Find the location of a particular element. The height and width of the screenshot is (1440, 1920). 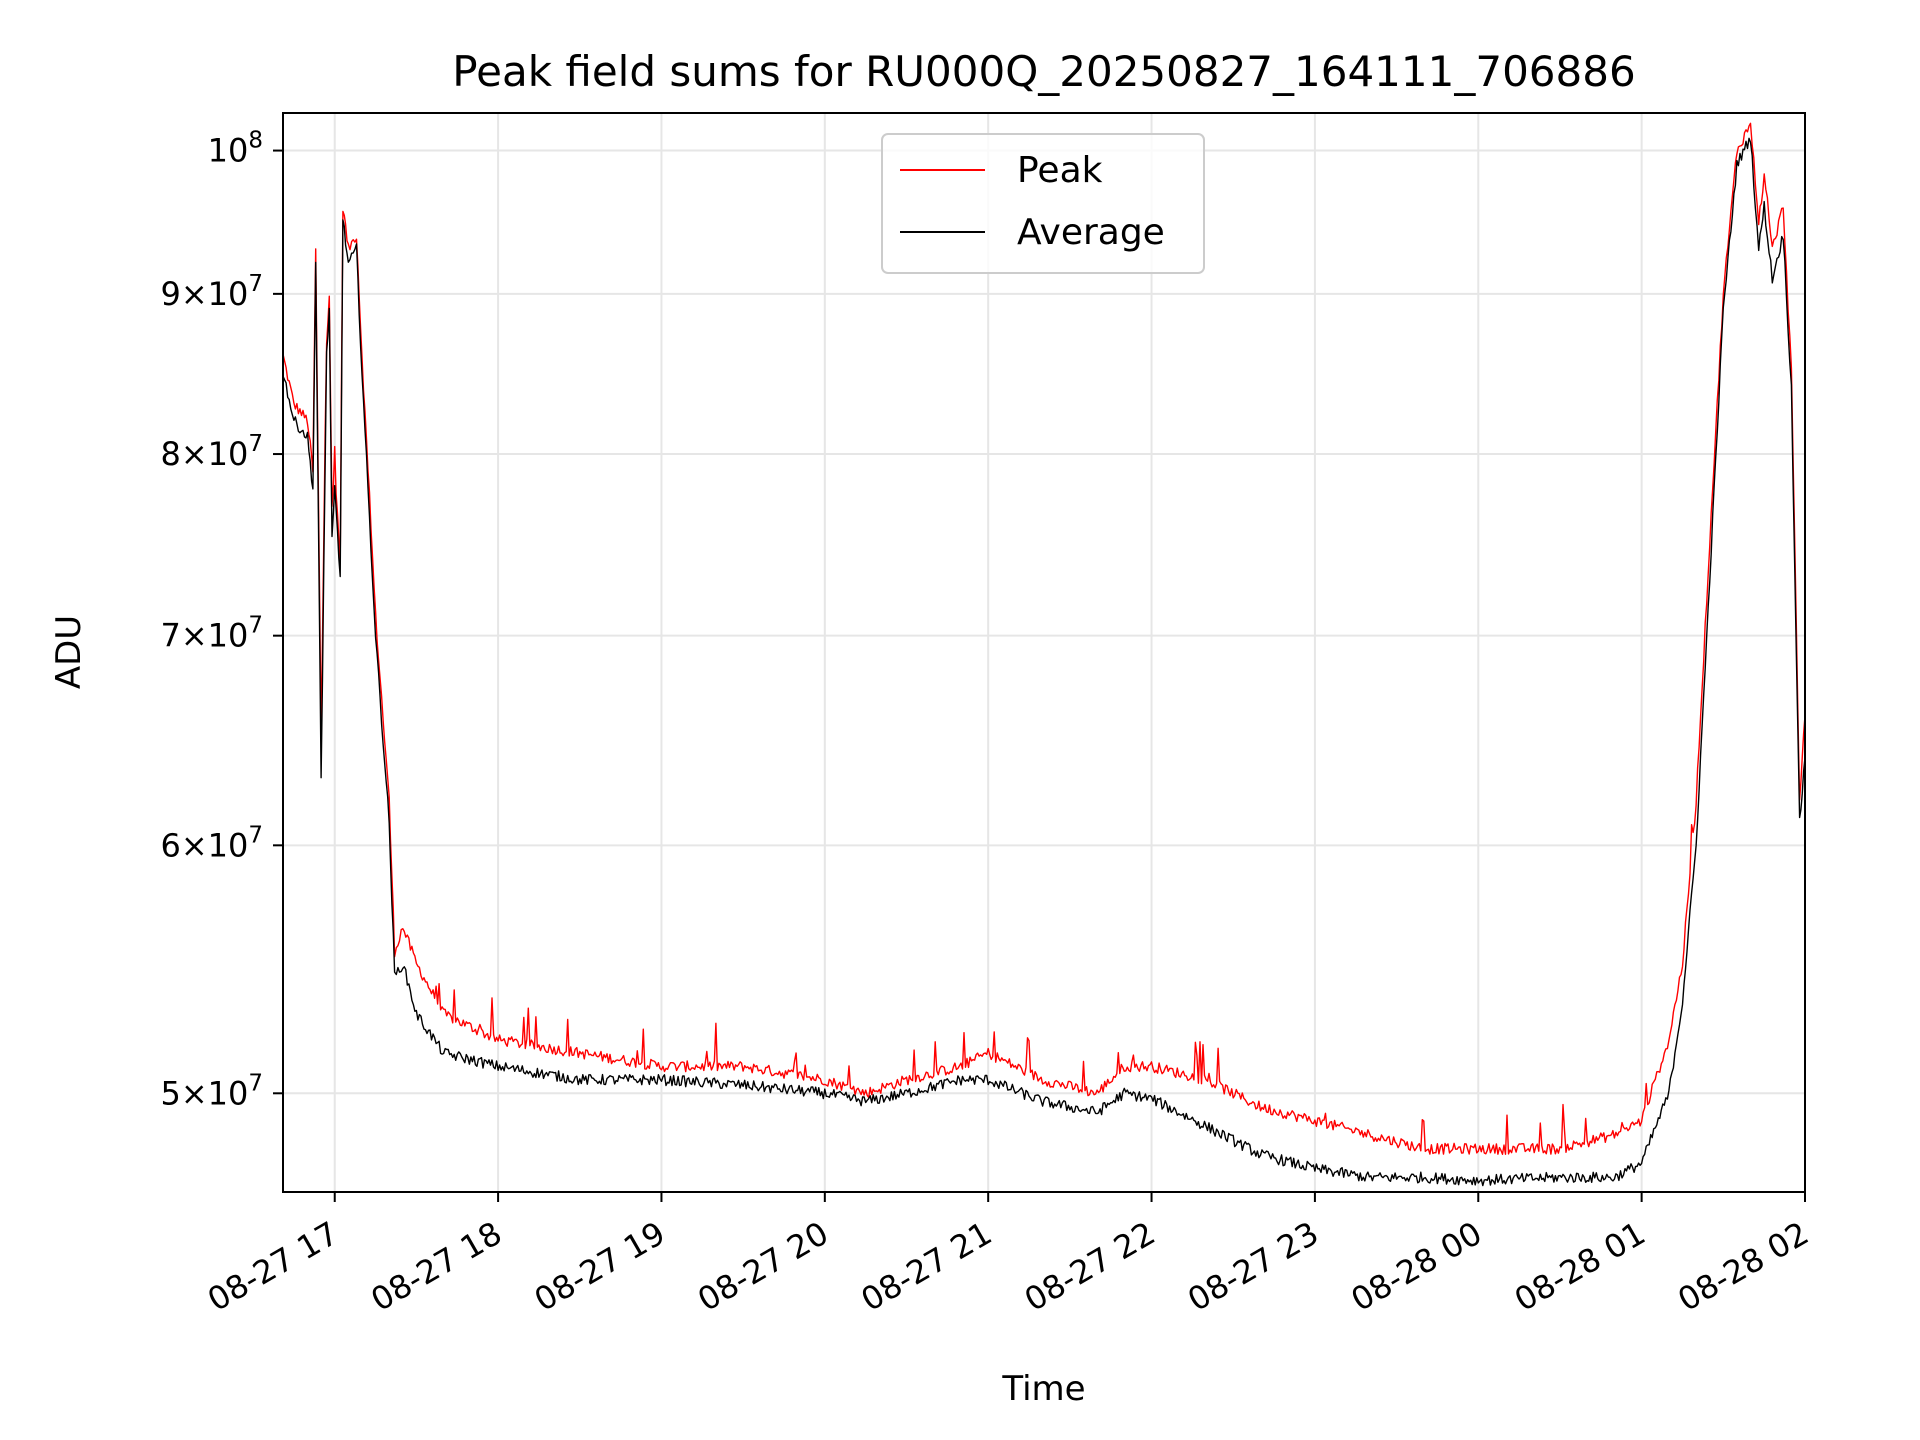

legend-box is located at coordinates (1043, 203).